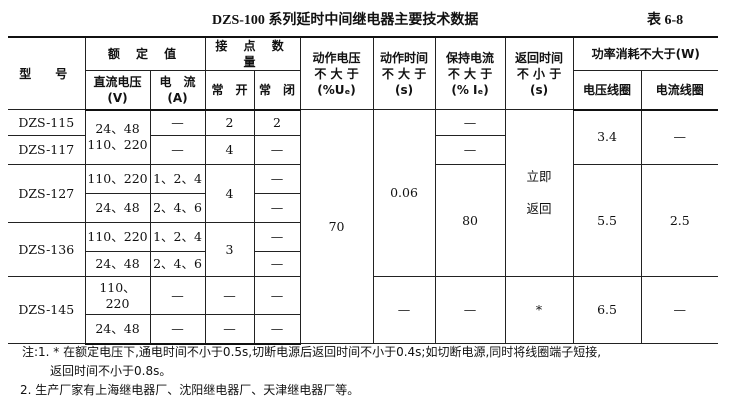 This screenshot has height=404, width=730. I want to click on op-voltage-cell: 70, so click(336, 226).